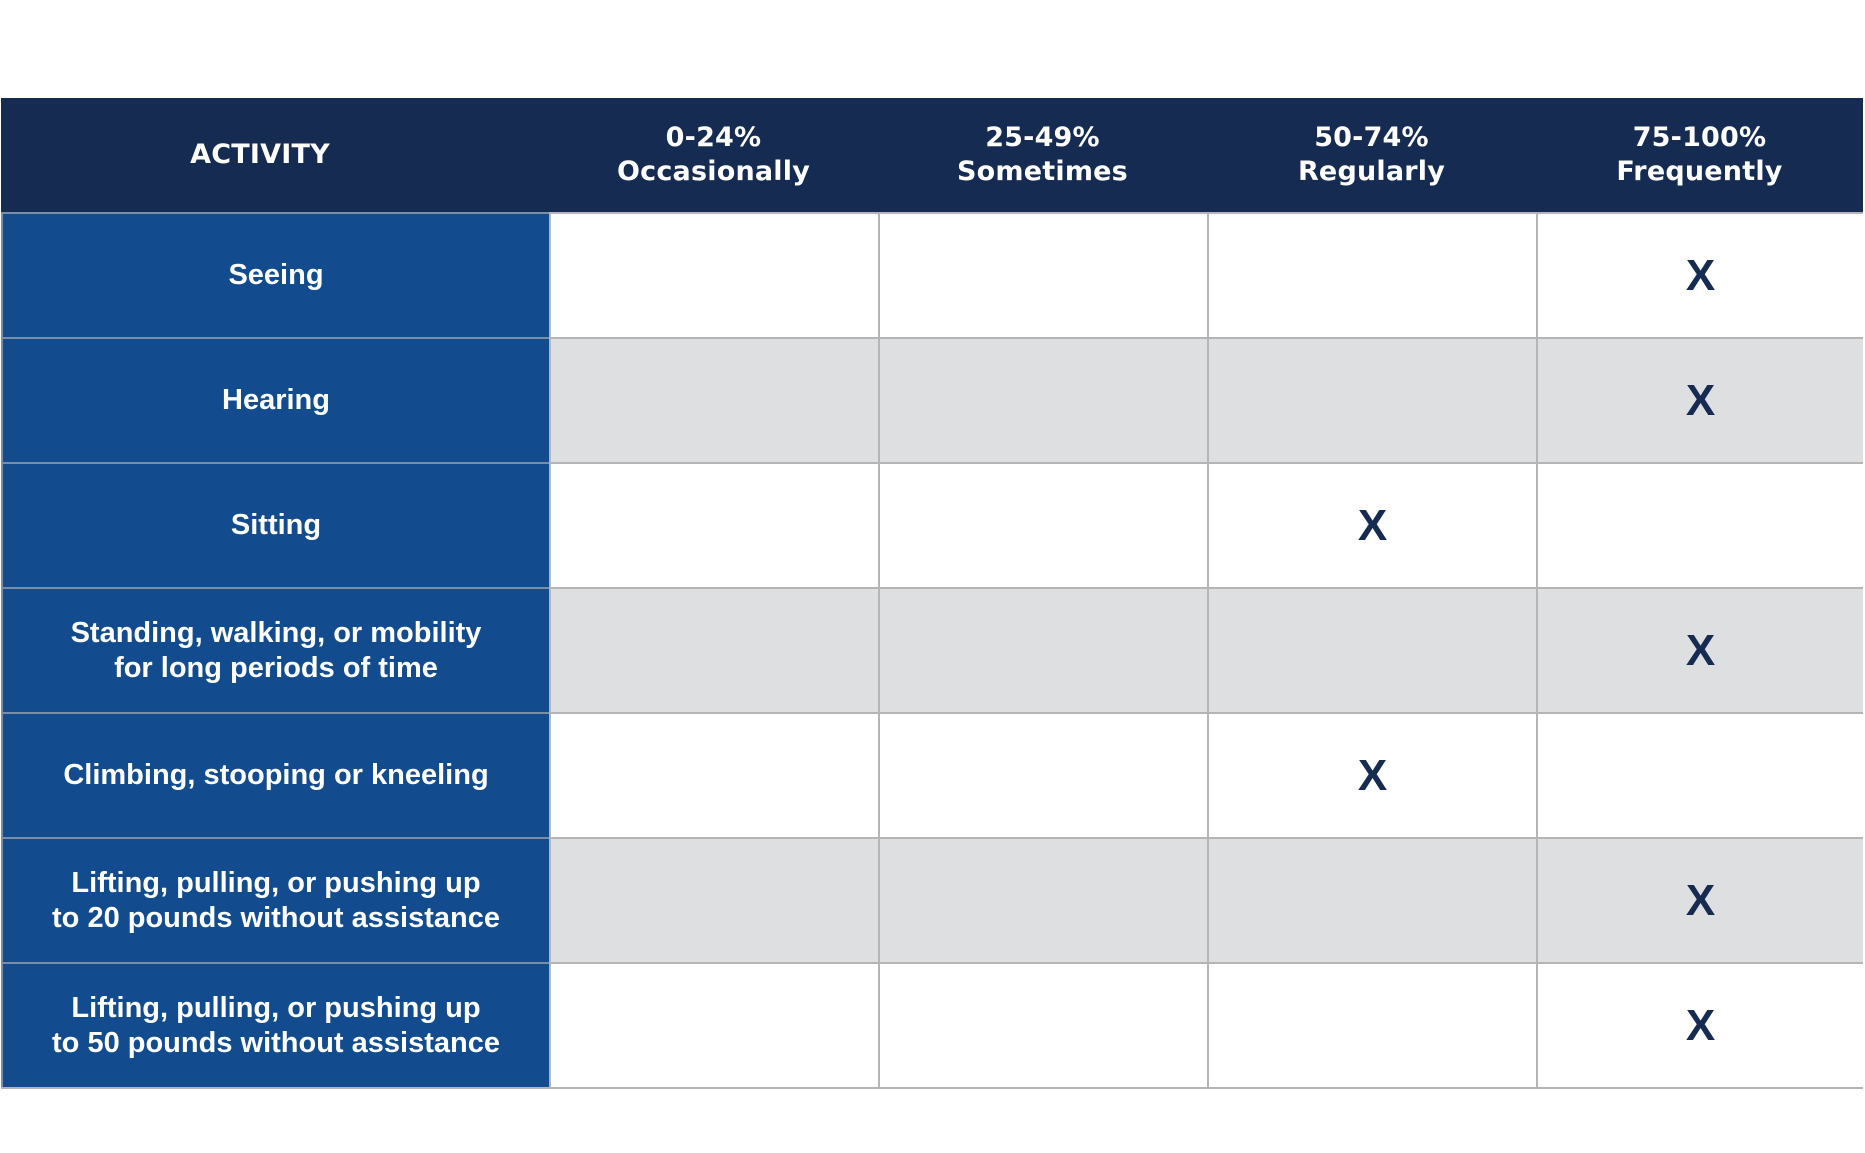  What do you see at coordinates (275, 399) in the screenshot?
I see `activity-label: Hearing` at bounding box center [275, 399].